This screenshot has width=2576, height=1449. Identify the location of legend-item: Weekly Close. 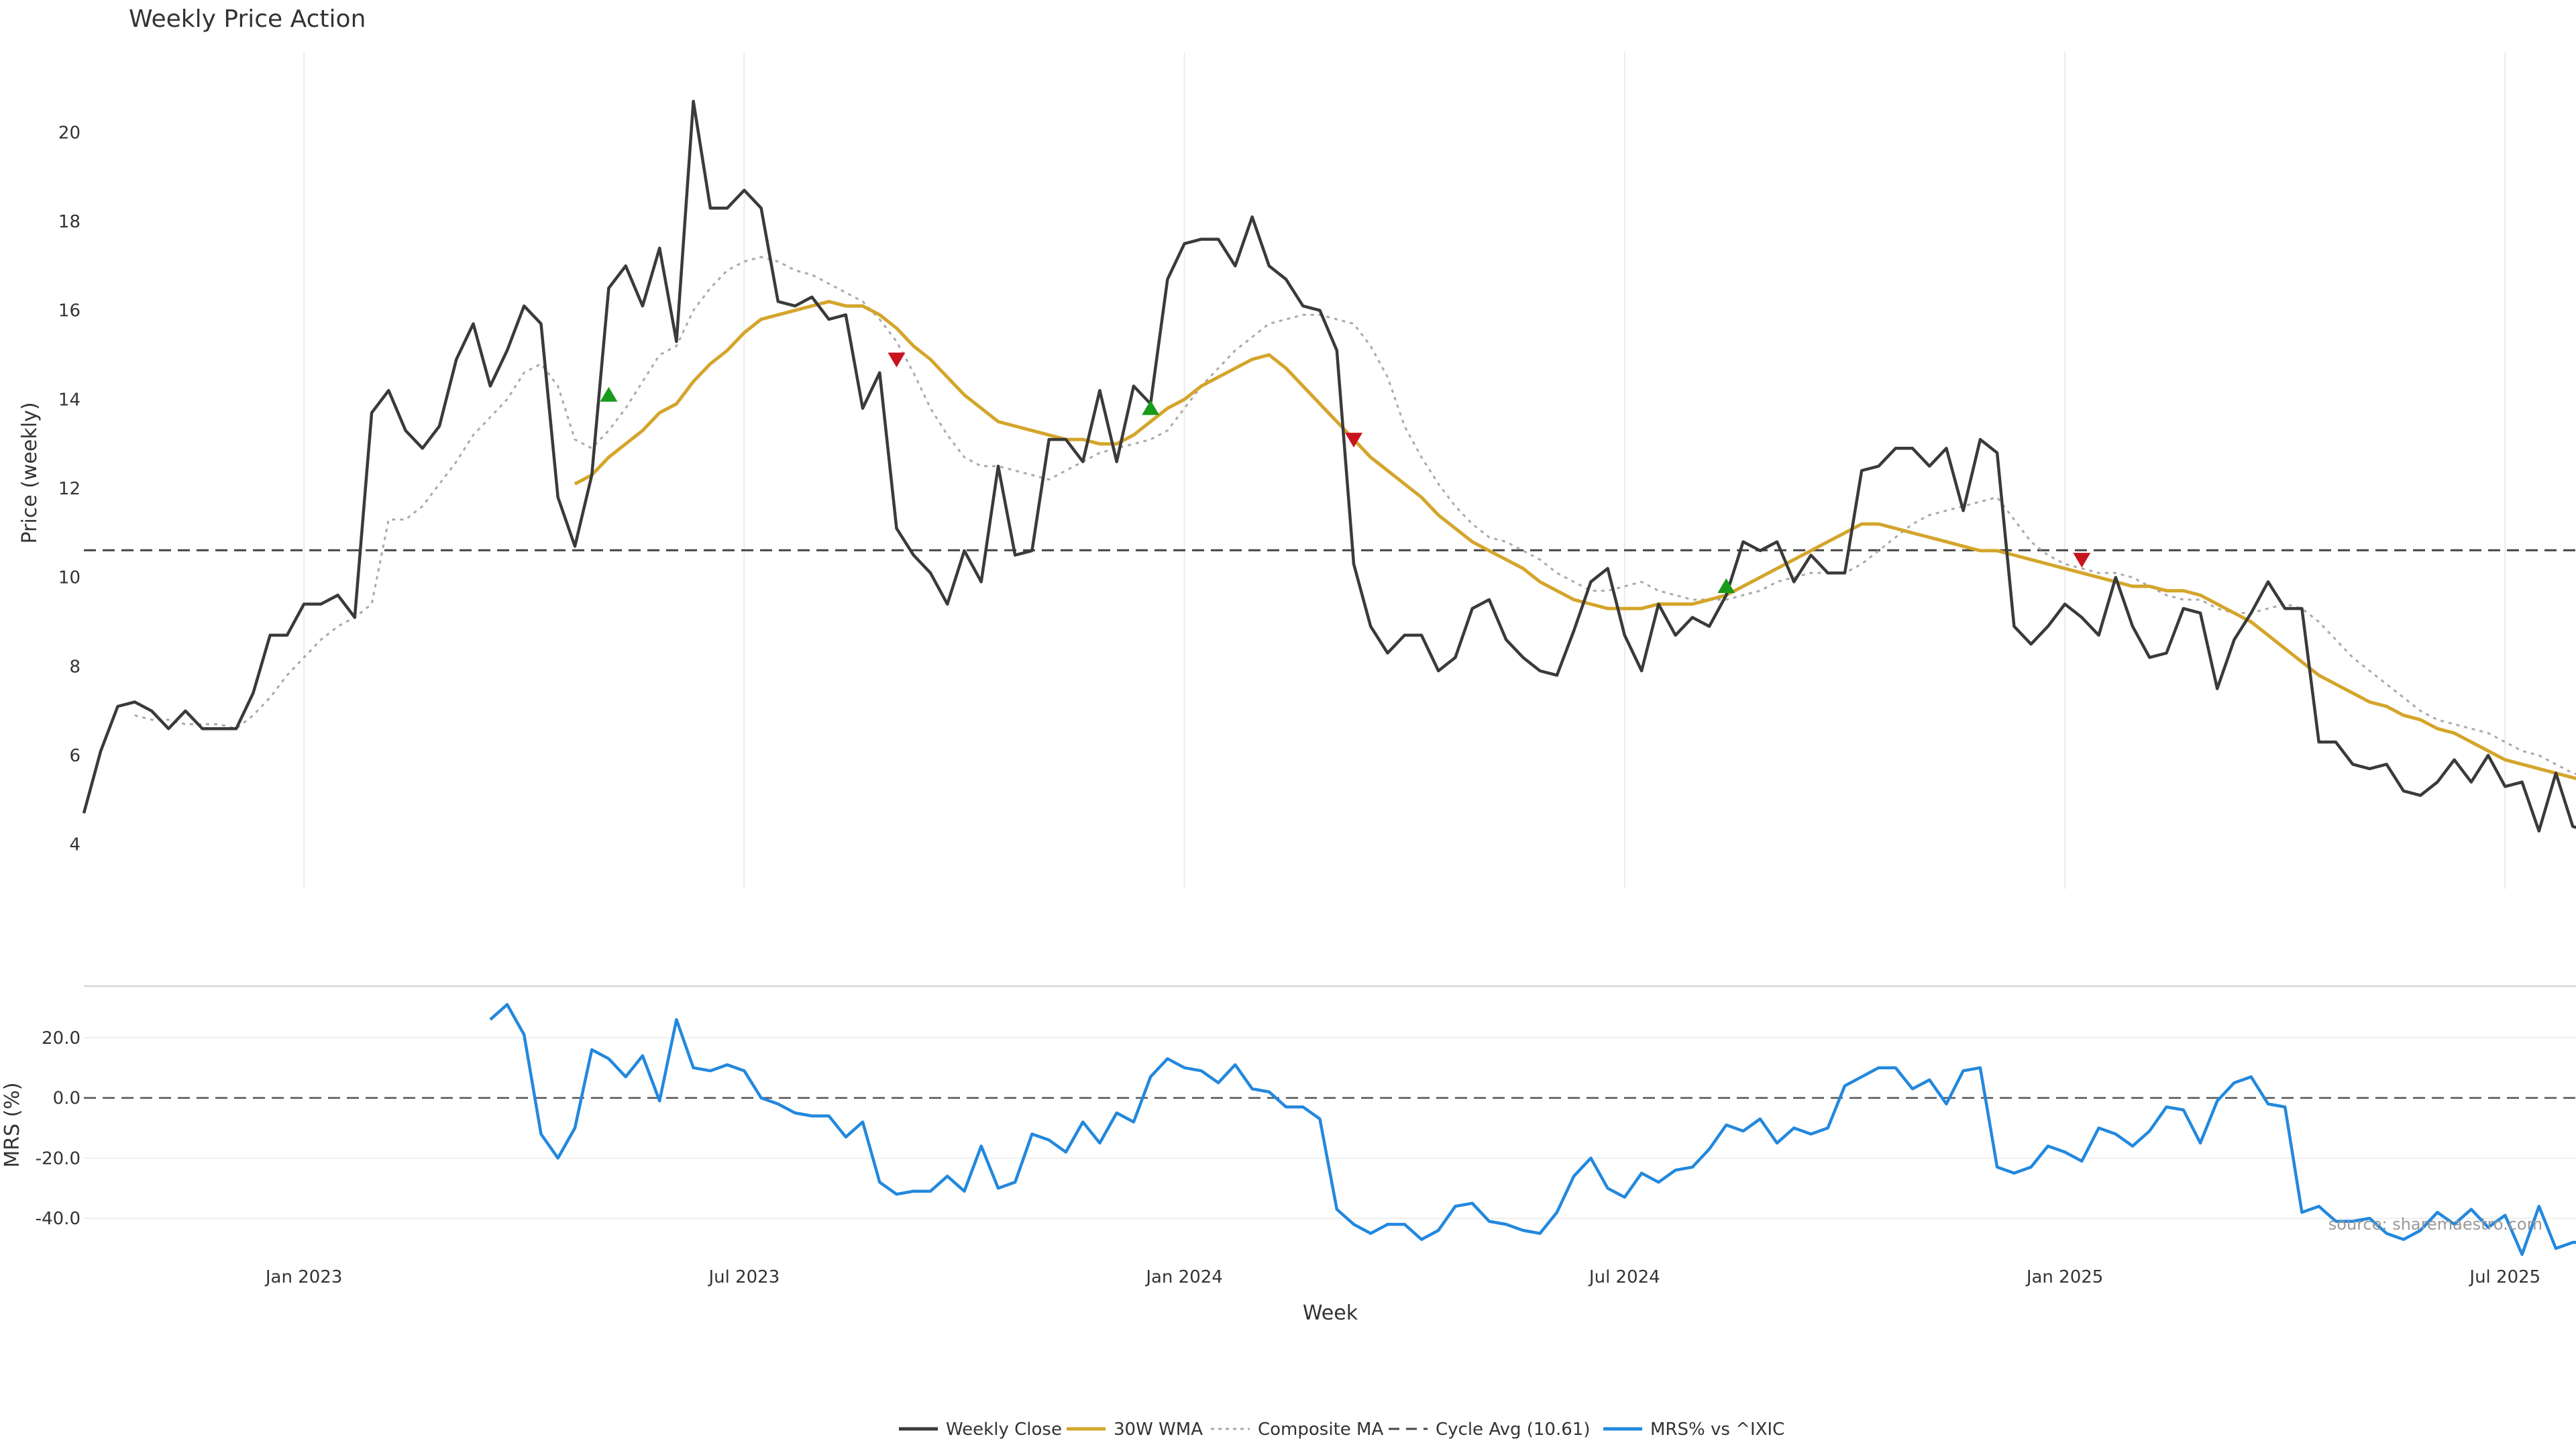
(980, 1429).